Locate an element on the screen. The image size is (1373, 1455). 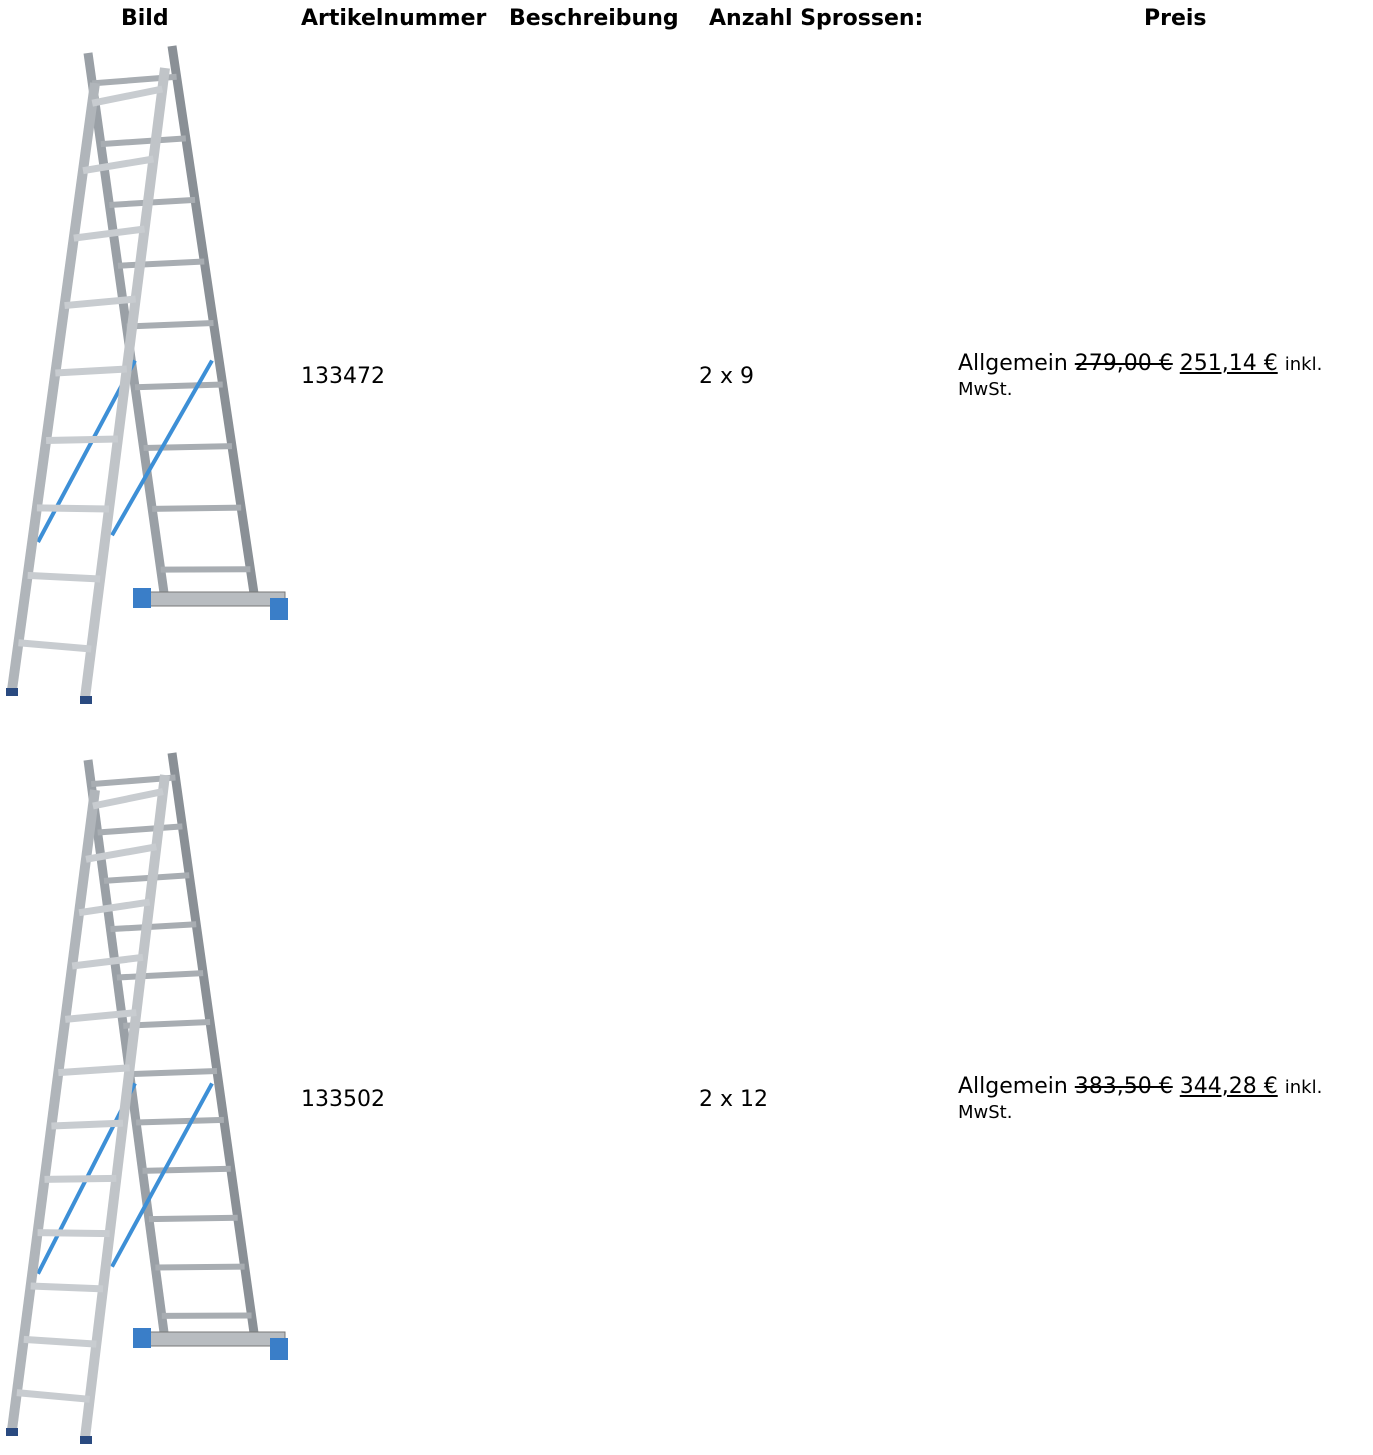
price: Allgemein 383,50 € 344,28 € inkl. MwSt. is located at coordinates (1163, 1100).